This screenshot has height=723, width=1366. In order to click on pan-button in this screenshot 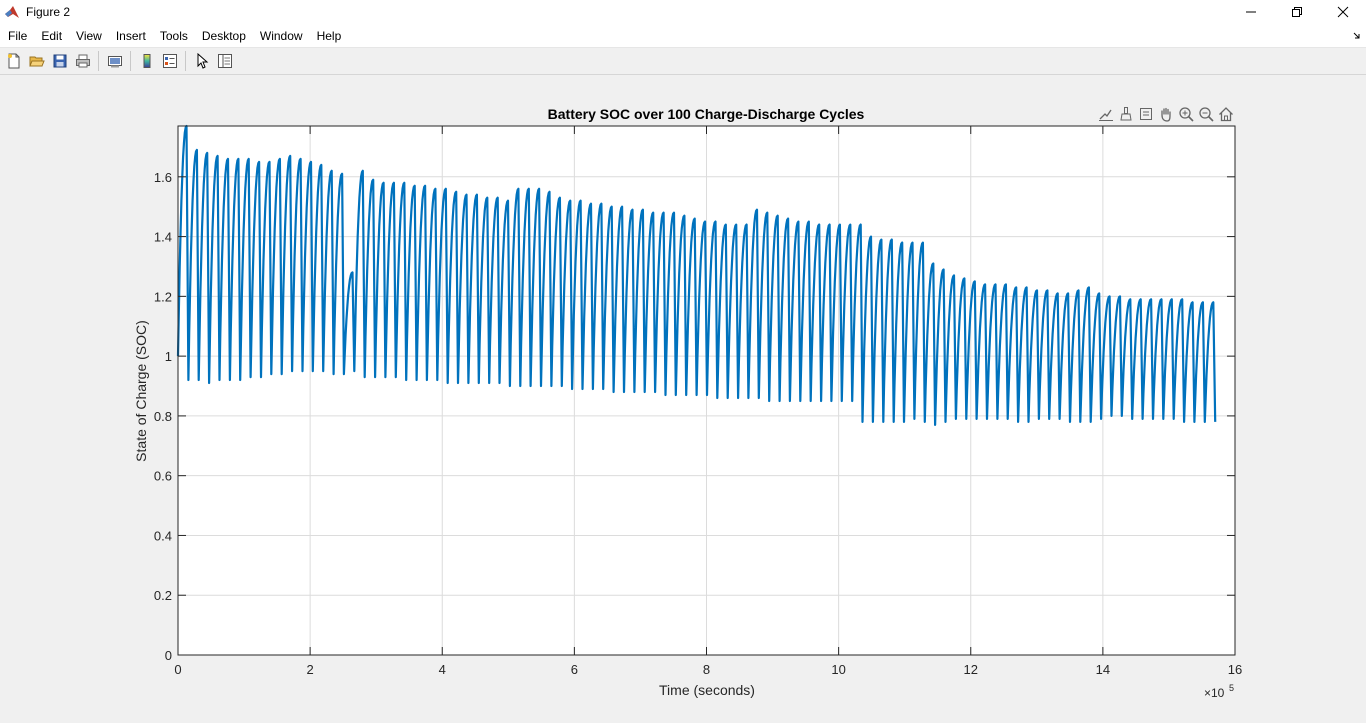, I will do `click(1166, 114)`.